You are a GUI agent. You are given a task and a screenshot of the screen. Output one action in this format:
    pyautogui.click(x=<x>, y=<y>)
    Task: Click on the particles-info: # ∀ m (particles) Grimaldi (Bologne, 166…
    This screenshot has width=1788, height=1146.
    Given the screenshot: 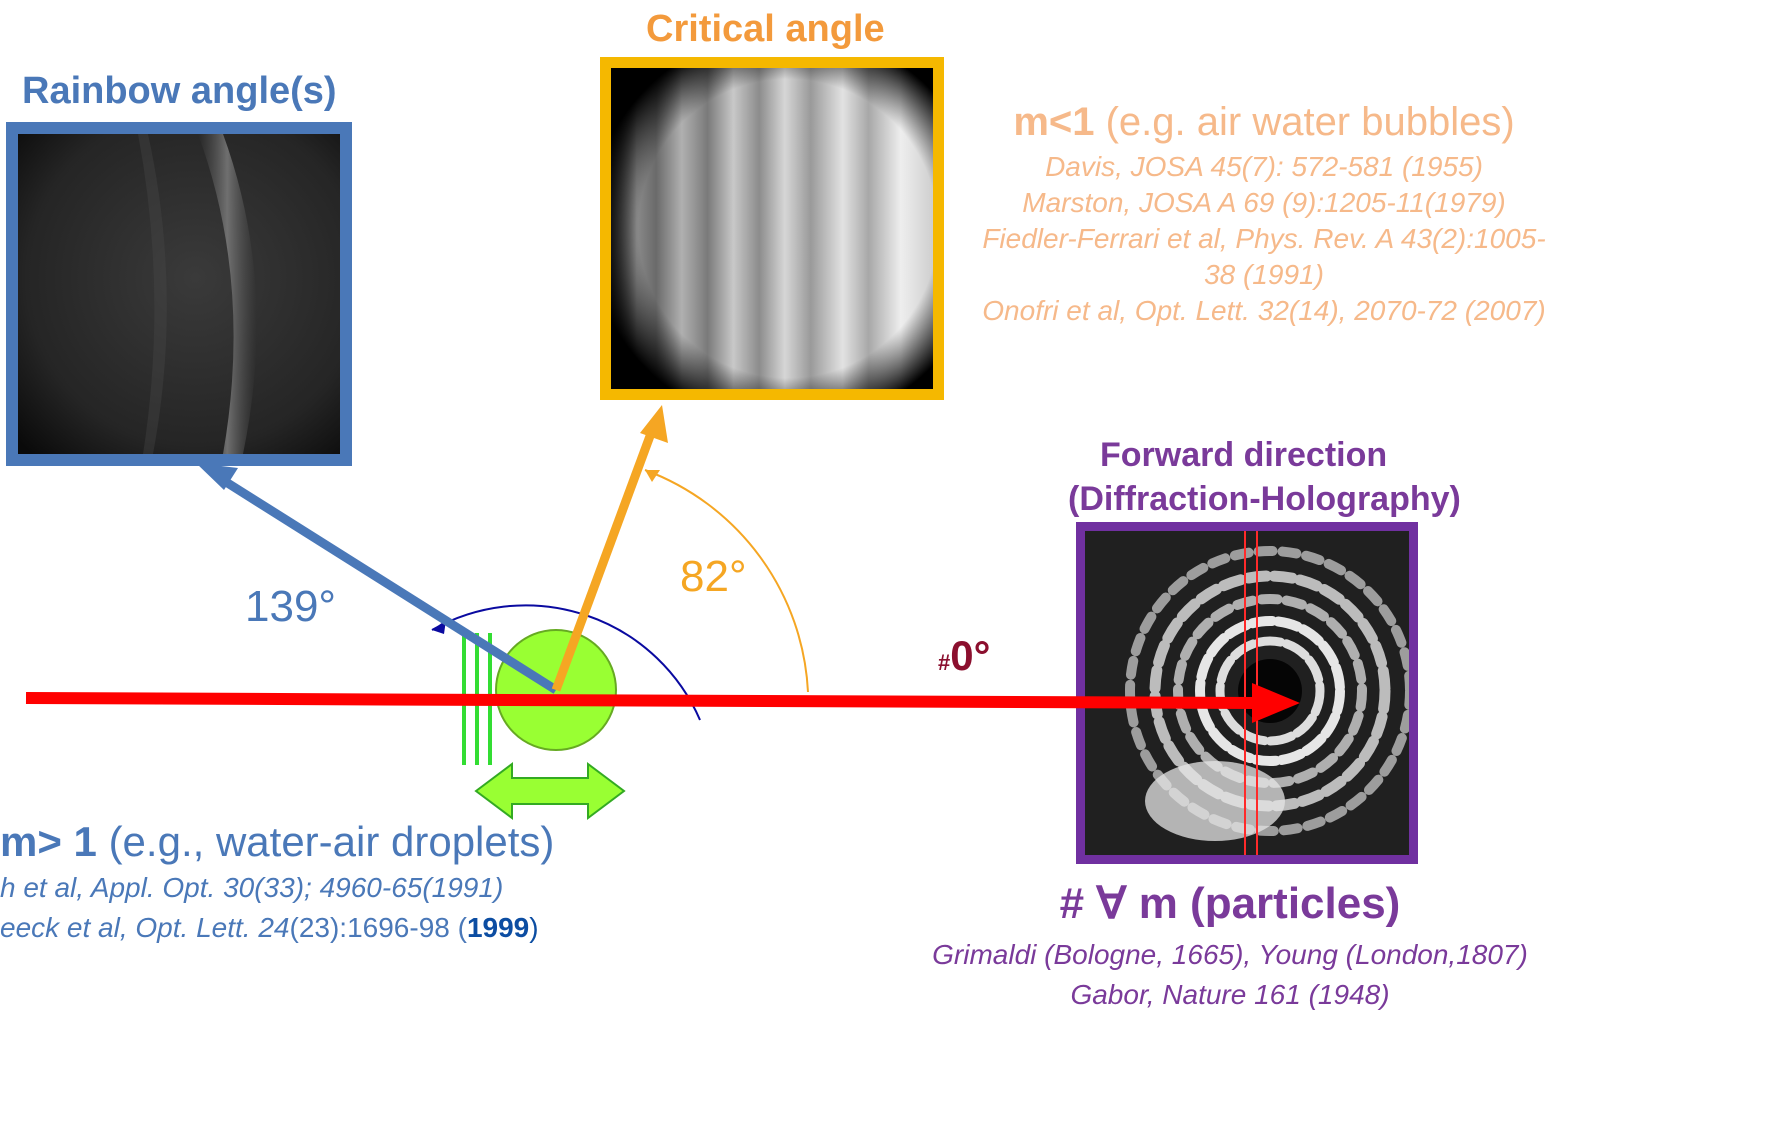 What is the action you would take?
    pyautogui.click(x=1230, y=946)
    